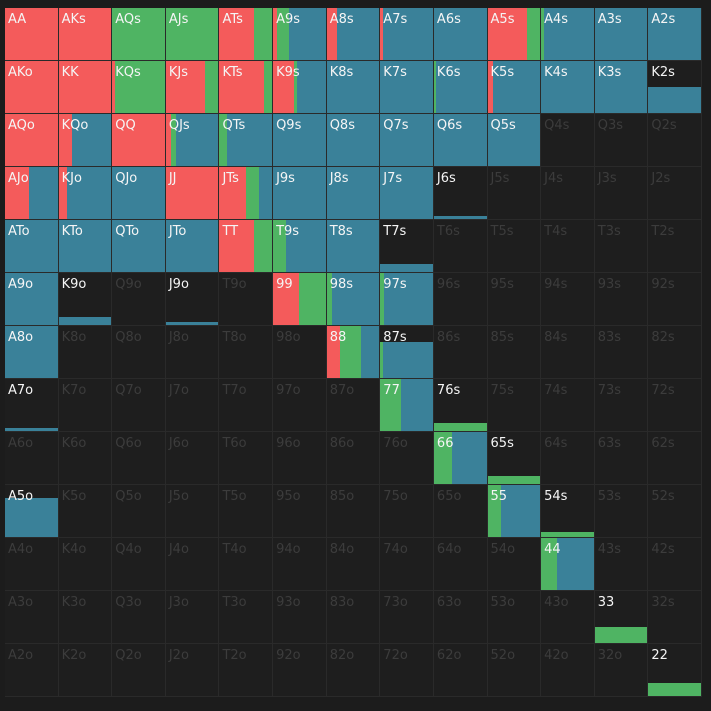  I want to click on hand-cell-44: 44, so click(568, 564).